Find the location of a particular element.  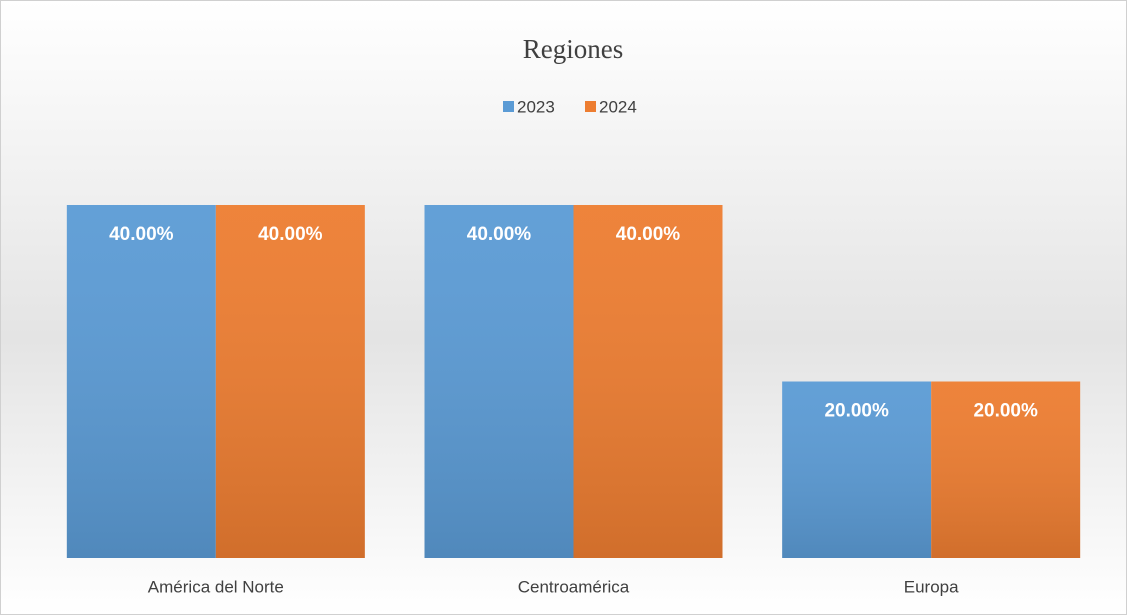

x-tick-label: Europa is located at coordinates (931, 586).